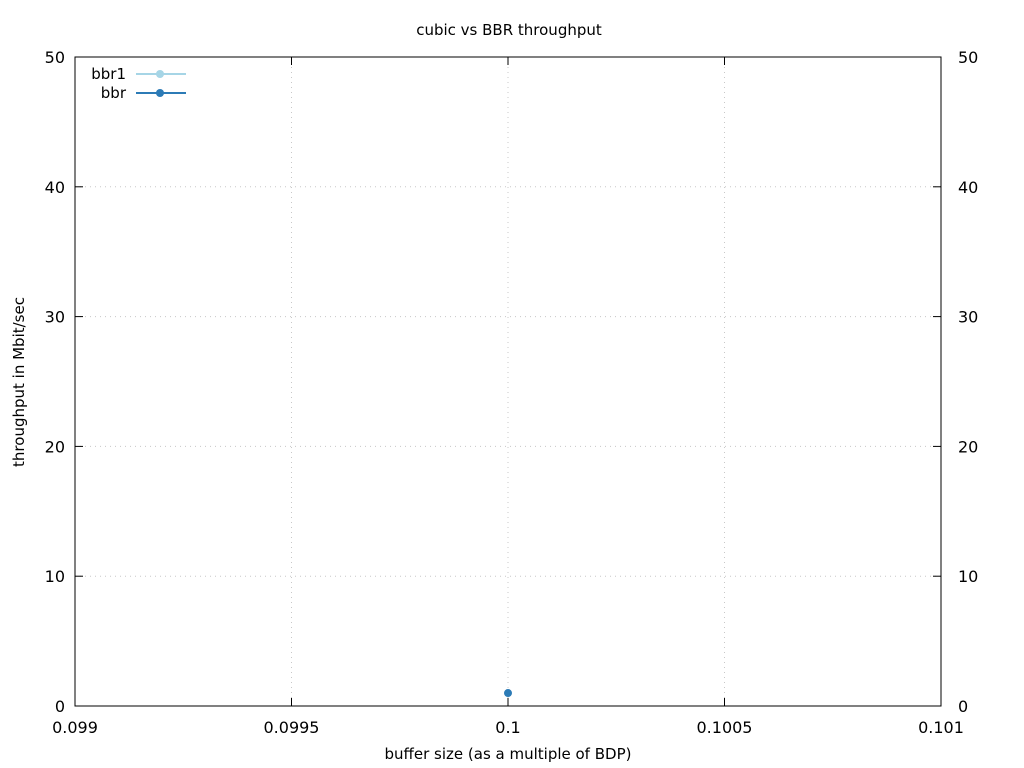  I want to click on legend-marker-bbr, so click(160, 93).